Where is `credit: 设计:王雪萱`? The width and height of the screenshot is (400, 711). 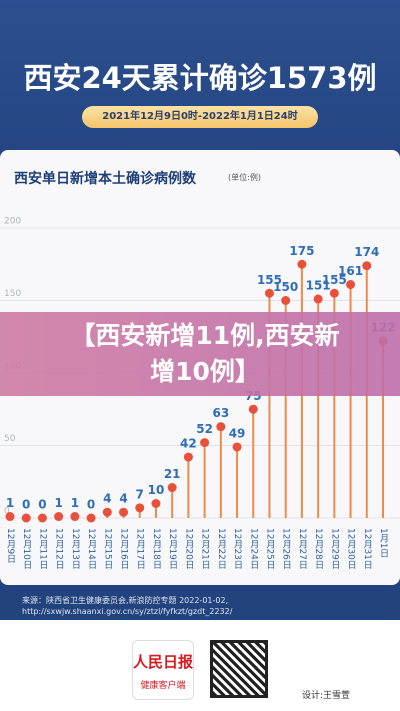 credit: 设计:王雪萱 is located at coordinates (326, 696).